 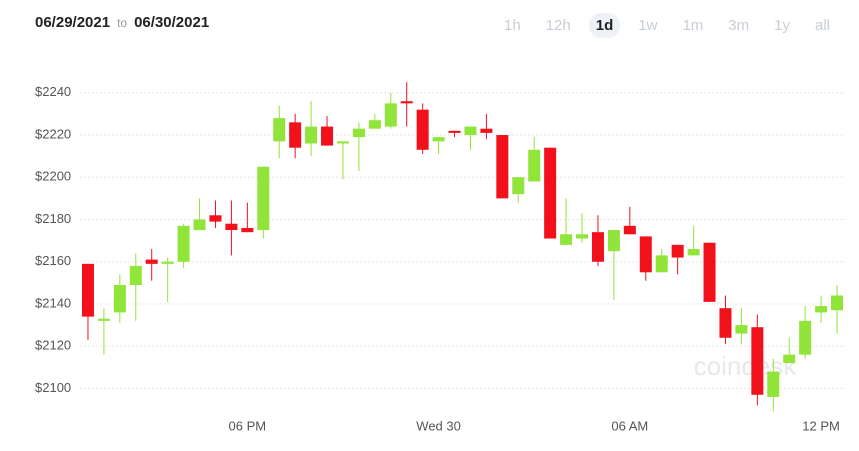 I want to click on range-button: 12h, so click(x=558, y=25).